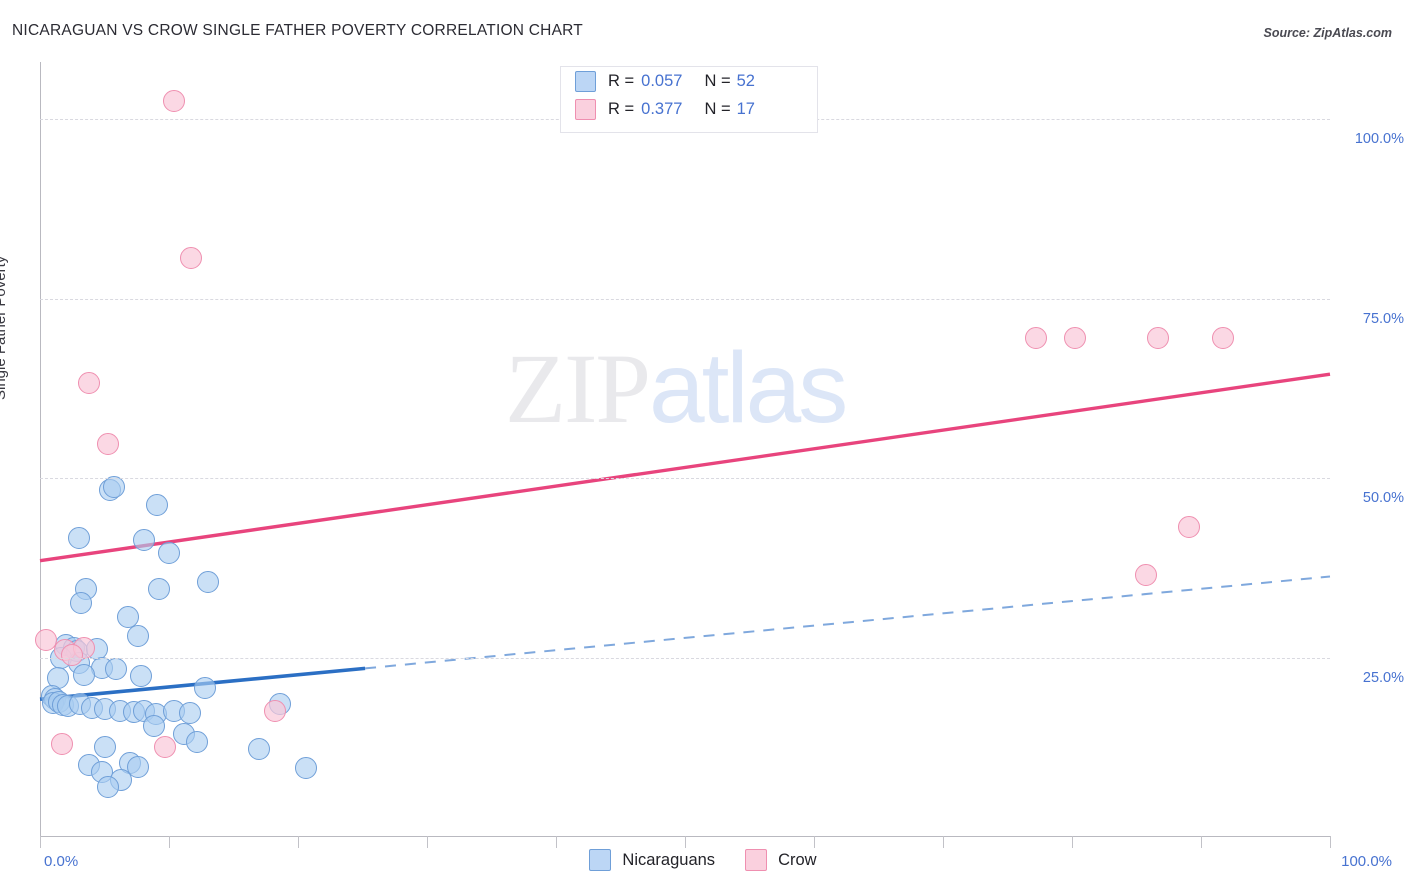  What do you see at coordinates (669, 859) in the screenshot?
I see `series-label-nicaraguans: Nicaraguans` at bounding box center [669, 859].